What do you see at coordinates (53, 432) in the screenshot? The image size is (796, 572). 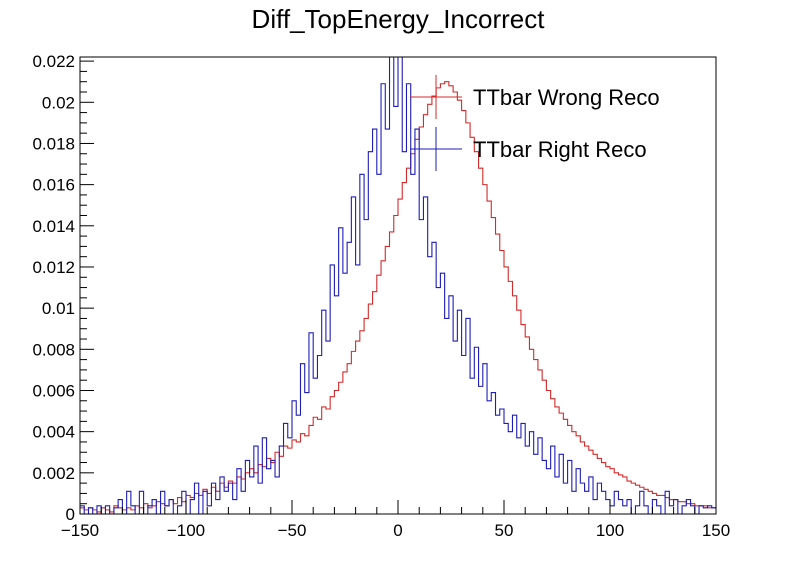 I see `y-tick-label: 0.004` at bounding box center [53, 432].